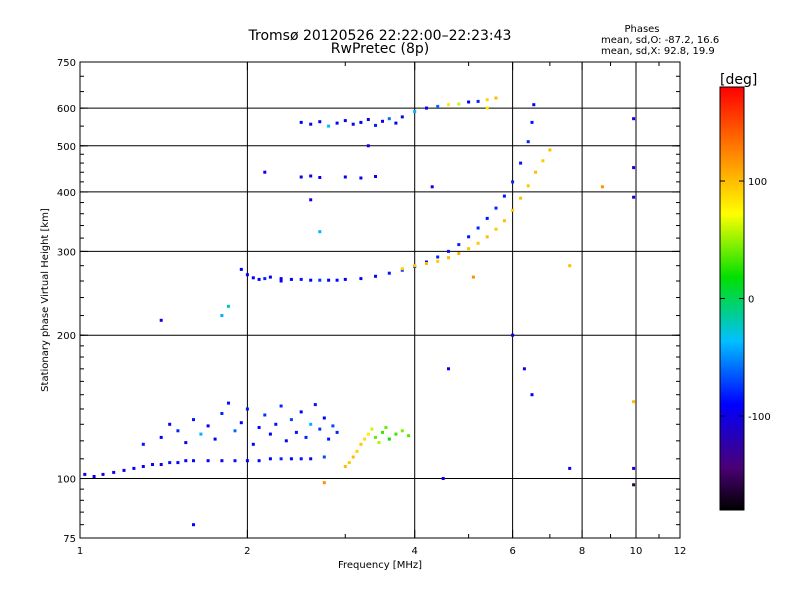 The height and width of the screenshot is (600, 800). Describe the element at coordinates (745, 300) in the screenshot. I see `colorbar-ticks: 100 0 -100` at that location.